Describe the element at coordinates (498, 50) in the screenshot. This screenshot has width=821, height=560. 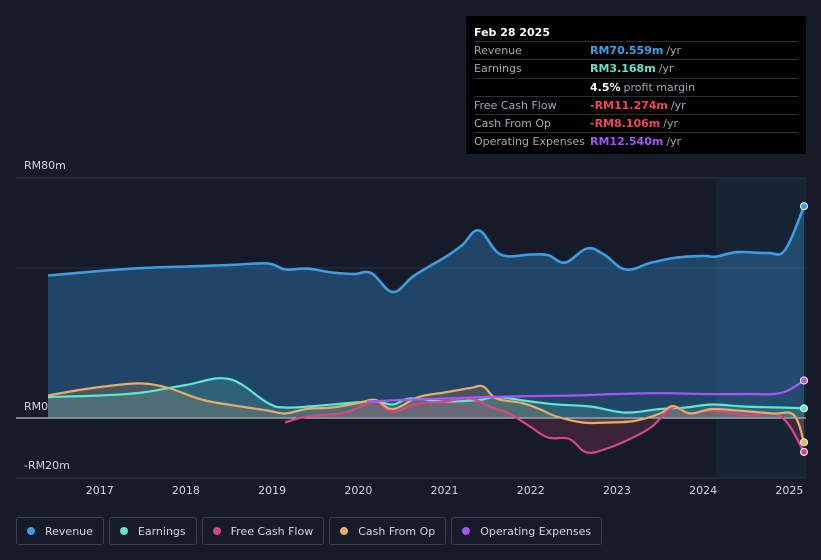
I see `tooltip-row-label: Revenue` at that location.